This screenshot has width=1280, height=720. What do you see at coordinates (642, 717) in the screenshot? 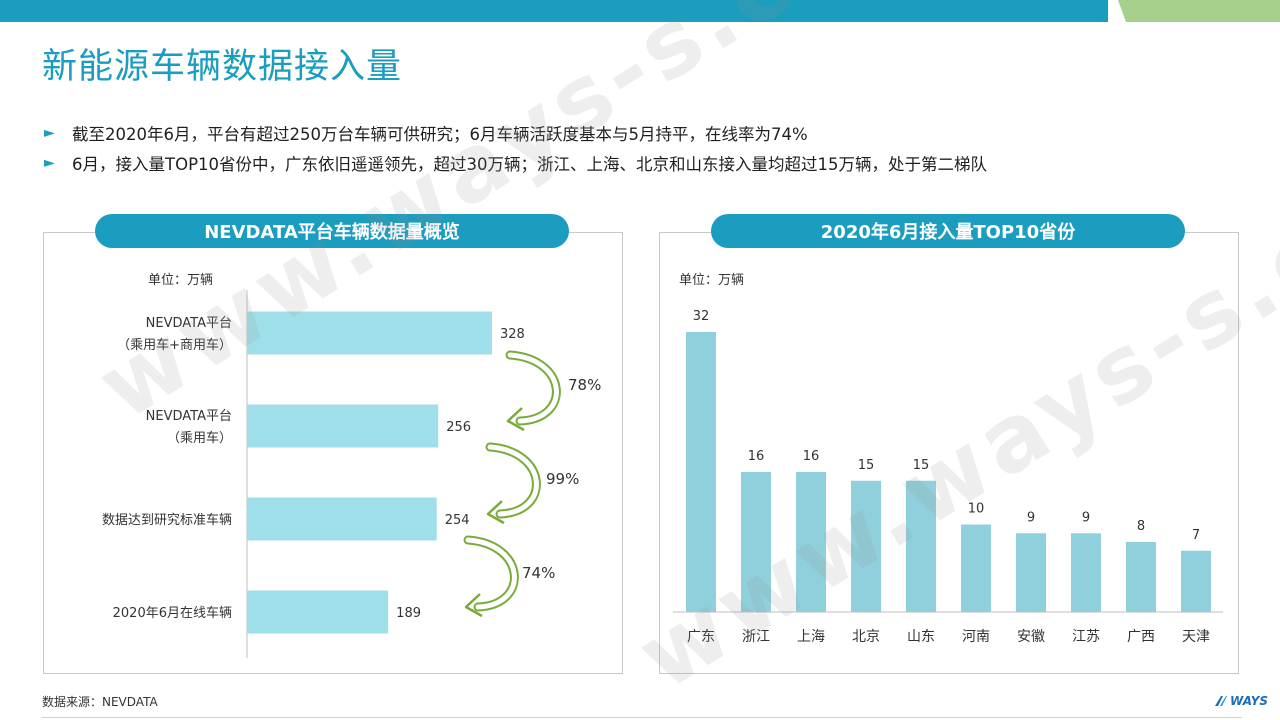
I see `footer-divider` at bounding box center [642, 717].